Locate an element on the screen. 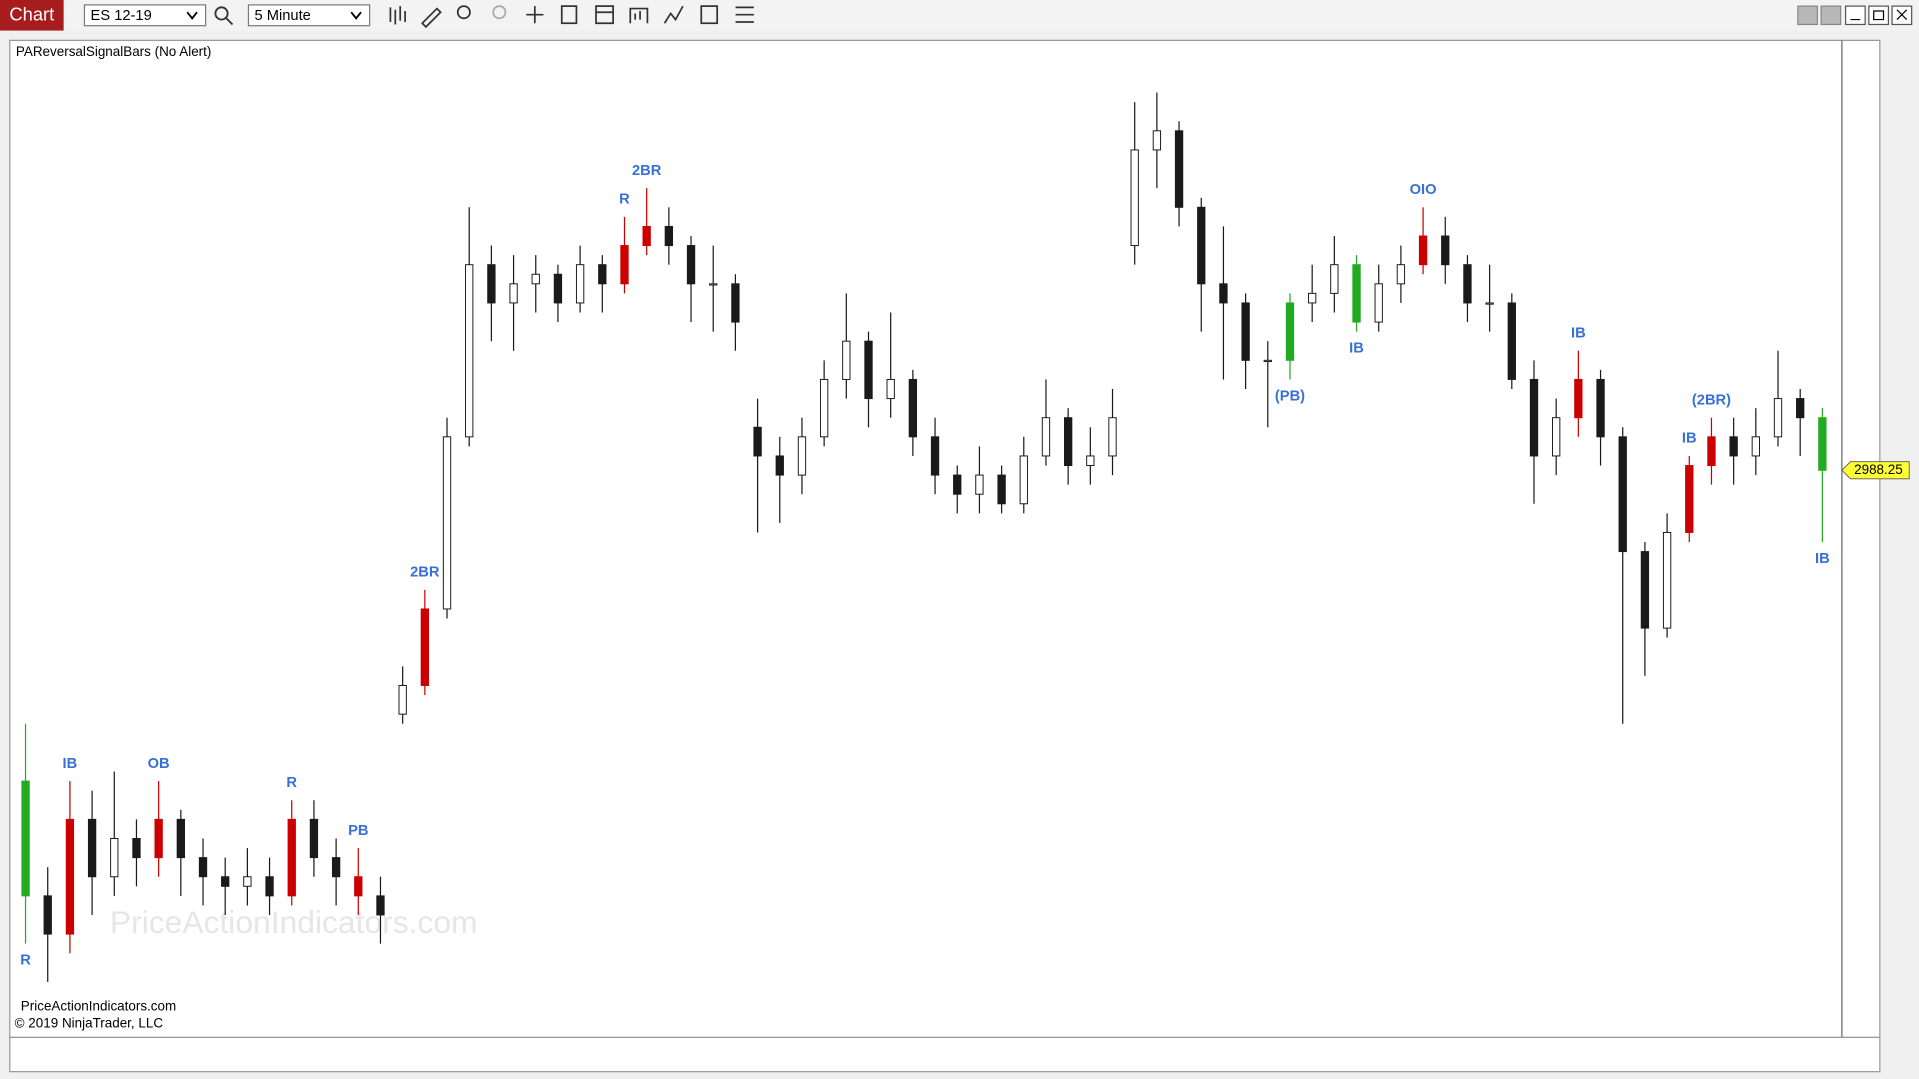  window-buttons is located at coordinates (1855, 15).